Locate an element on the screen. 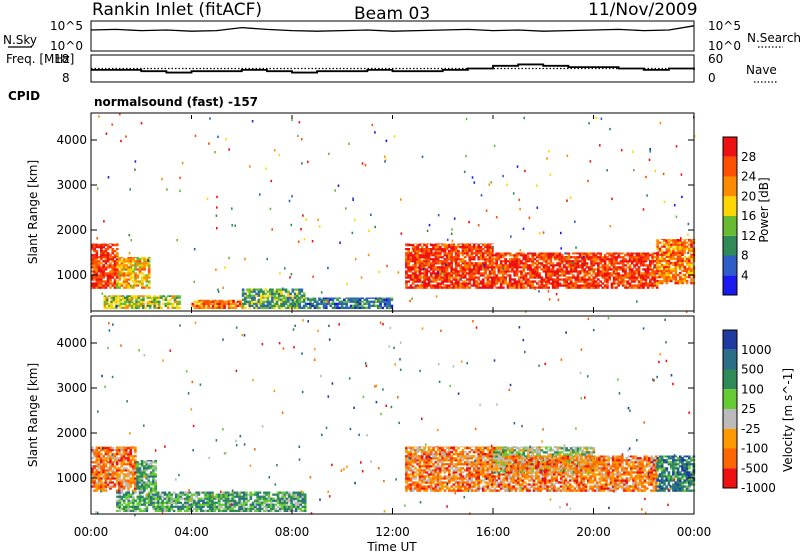 The height and width of the screenshot is (554, 800). colorbar-segment is located at coordinates (730, 147).